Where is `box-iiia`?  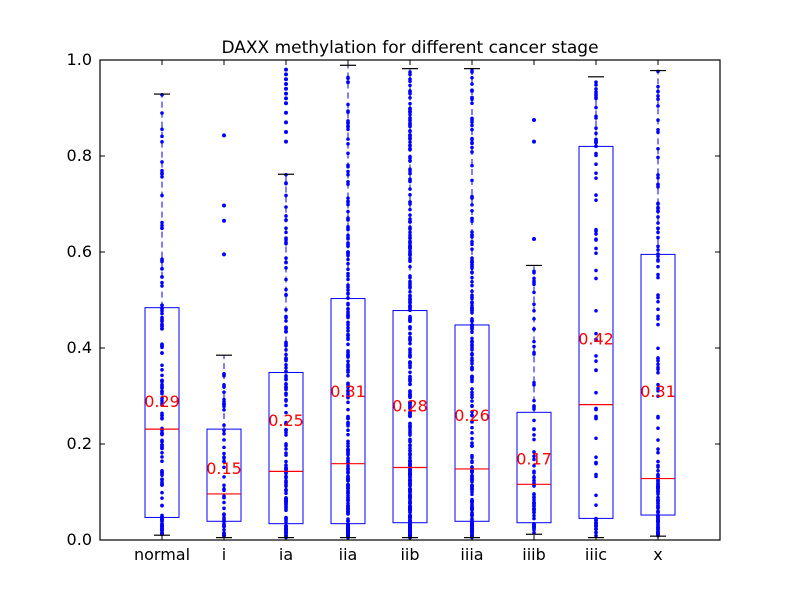 box-iiia is located at coordinates (472, 423).